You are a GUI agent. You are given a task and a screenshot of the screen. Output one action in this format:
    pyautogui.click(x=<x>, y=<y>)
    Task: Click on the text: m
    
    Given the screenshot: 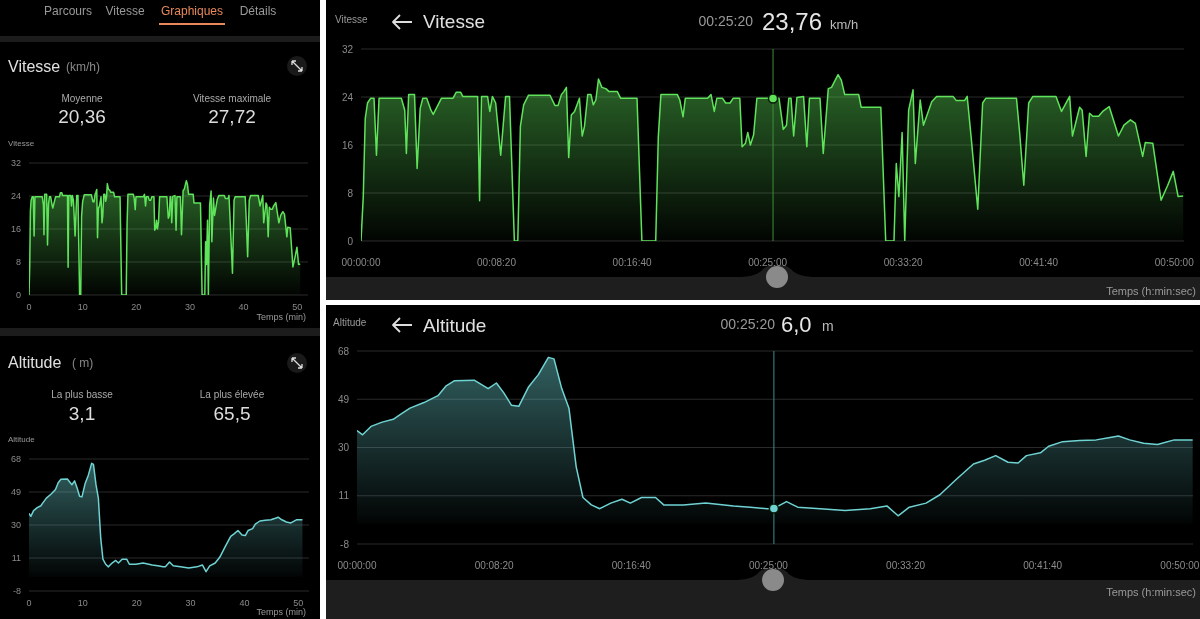 What is the action you would take?
    pyautogui.click(x=828, y=326)
    